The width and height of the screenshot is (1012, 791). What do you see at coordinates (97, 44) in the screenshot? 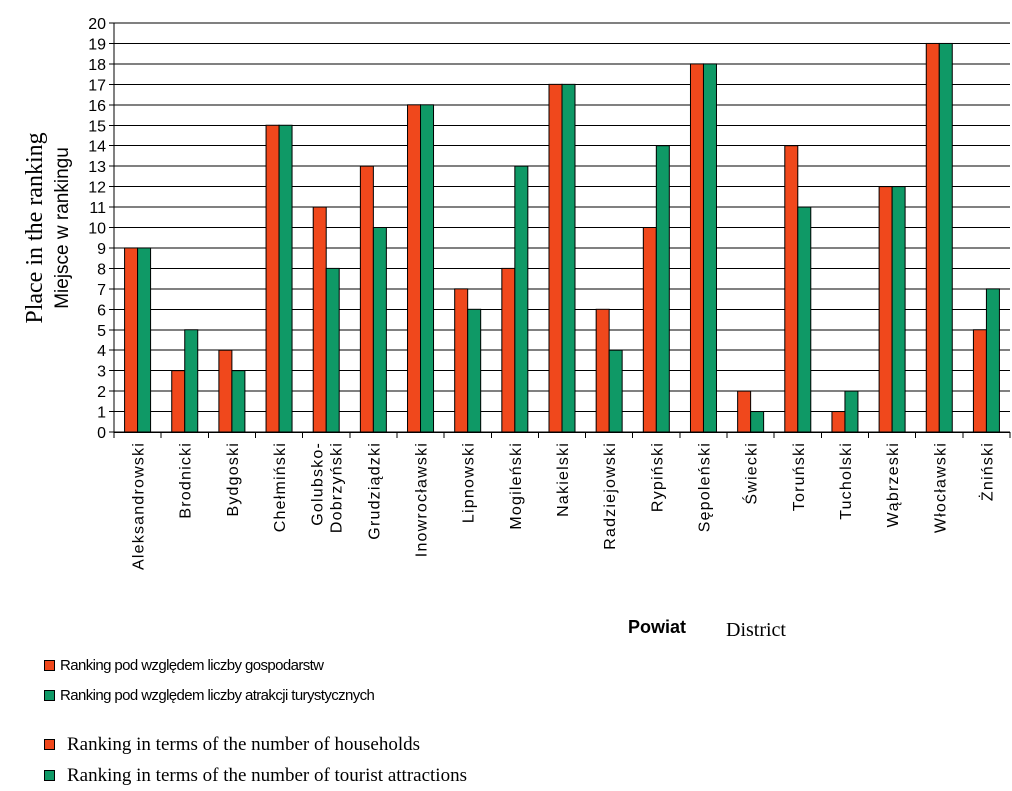
I see `y-tick-label: 19` at bounding box center [97, 44].